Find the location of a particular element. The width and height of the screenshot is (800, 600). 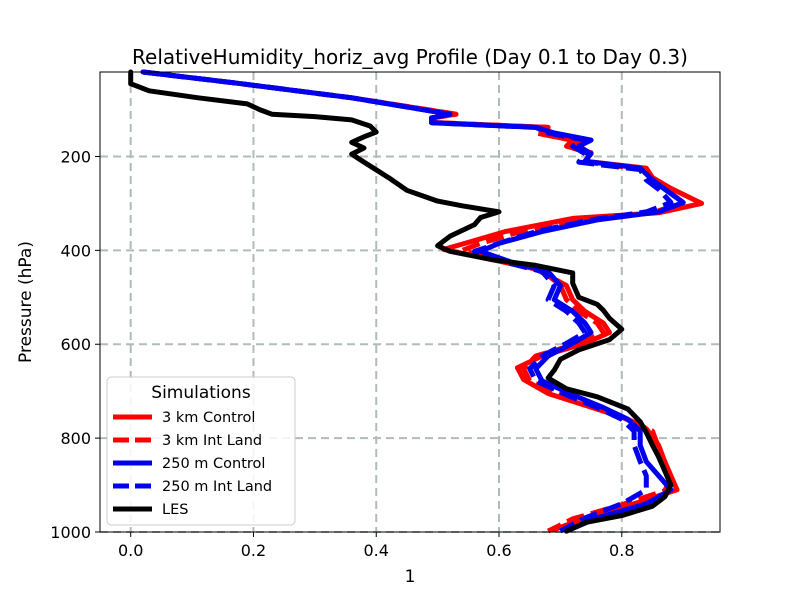

legend-label: 3 km Int Land is located at coordinates (212, 441).